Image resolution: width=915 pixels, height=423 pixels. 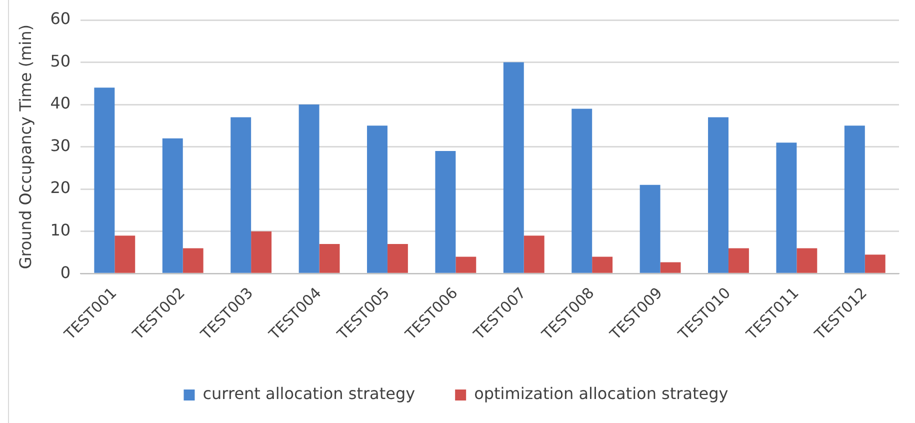 What do you see at coordinates (25, 147) in the screenshot?
I see `y-axis-title: Ground Occupancy Time (min)` at bounding box center [25, 147].